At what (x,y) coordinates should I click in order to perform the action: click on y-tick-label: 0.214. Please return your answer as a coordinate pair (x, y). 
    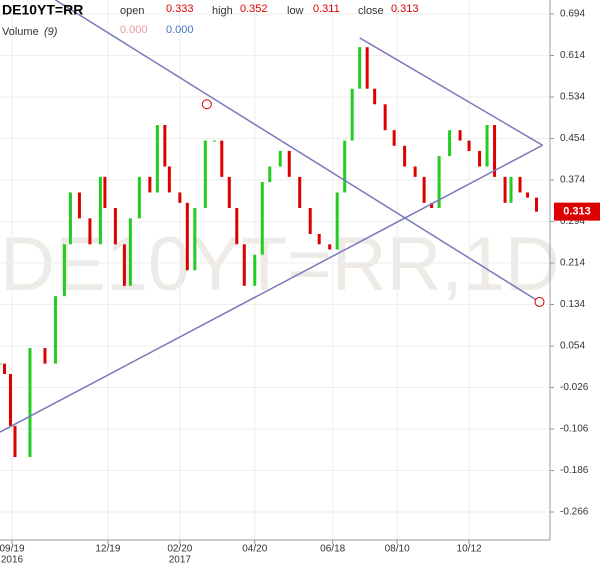
    Looking at the image, I should click on (572, 263).